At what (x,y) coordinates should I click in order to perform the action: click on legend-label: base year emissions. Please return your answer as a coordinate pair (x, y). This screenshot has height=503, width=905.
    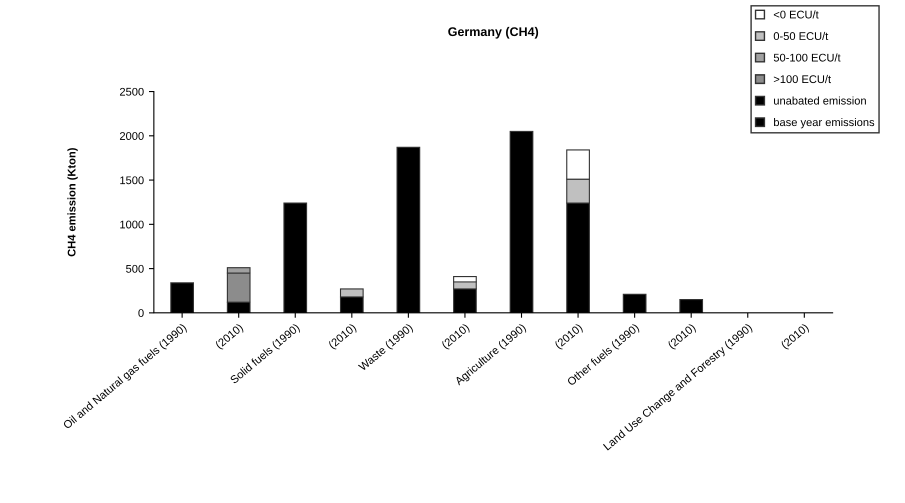
    Looking at the image, I should click on (824, 123).